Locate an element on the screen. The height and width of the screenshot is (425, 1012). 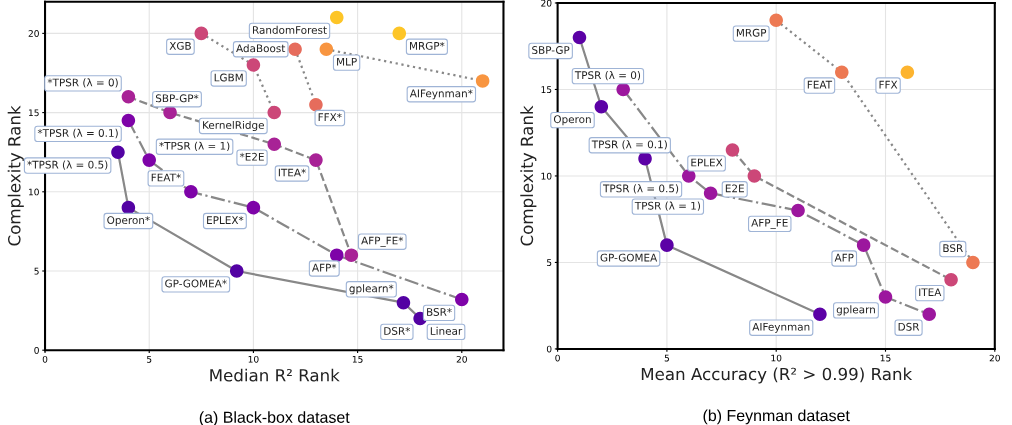
annotation: *TPSR (λ = 0.1) is located at coordinates (77, 133).